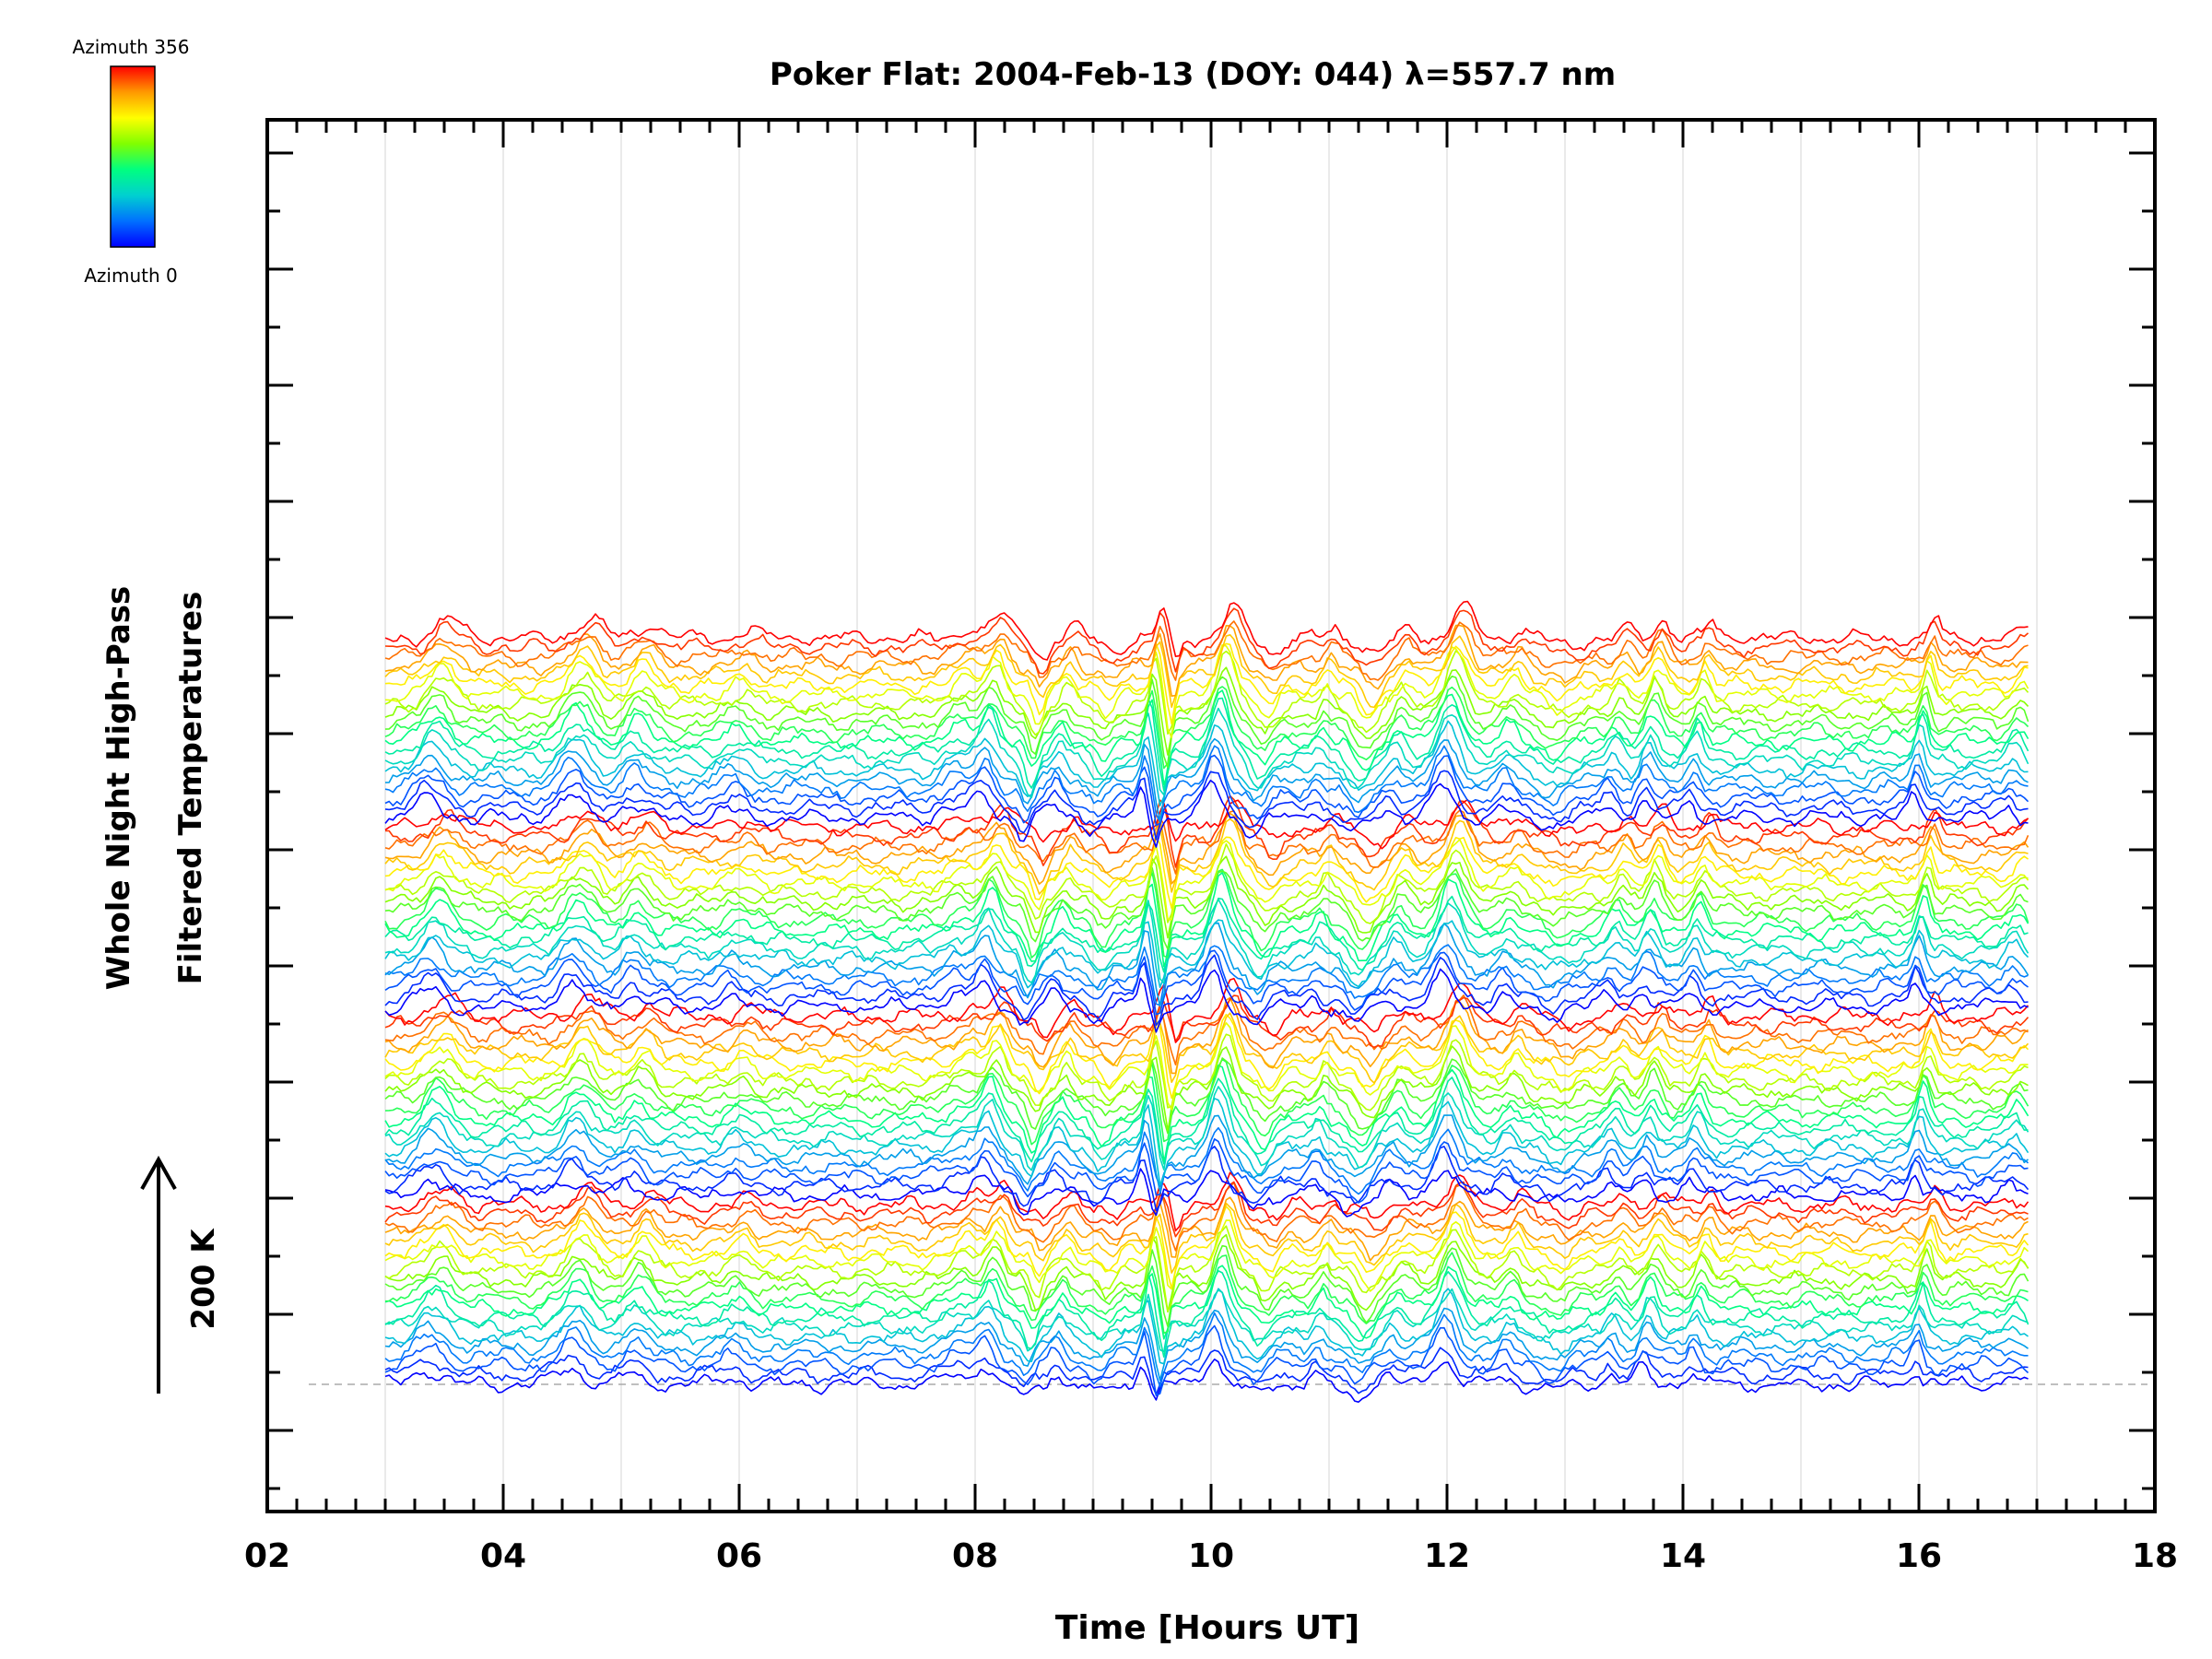 The height and width of the screenshot is (1659, 2212). What do you see at coordinates (1447, 1556) in the screenshot?
I see `x-tick-label: 12` at bounding box center [1447, 1556].